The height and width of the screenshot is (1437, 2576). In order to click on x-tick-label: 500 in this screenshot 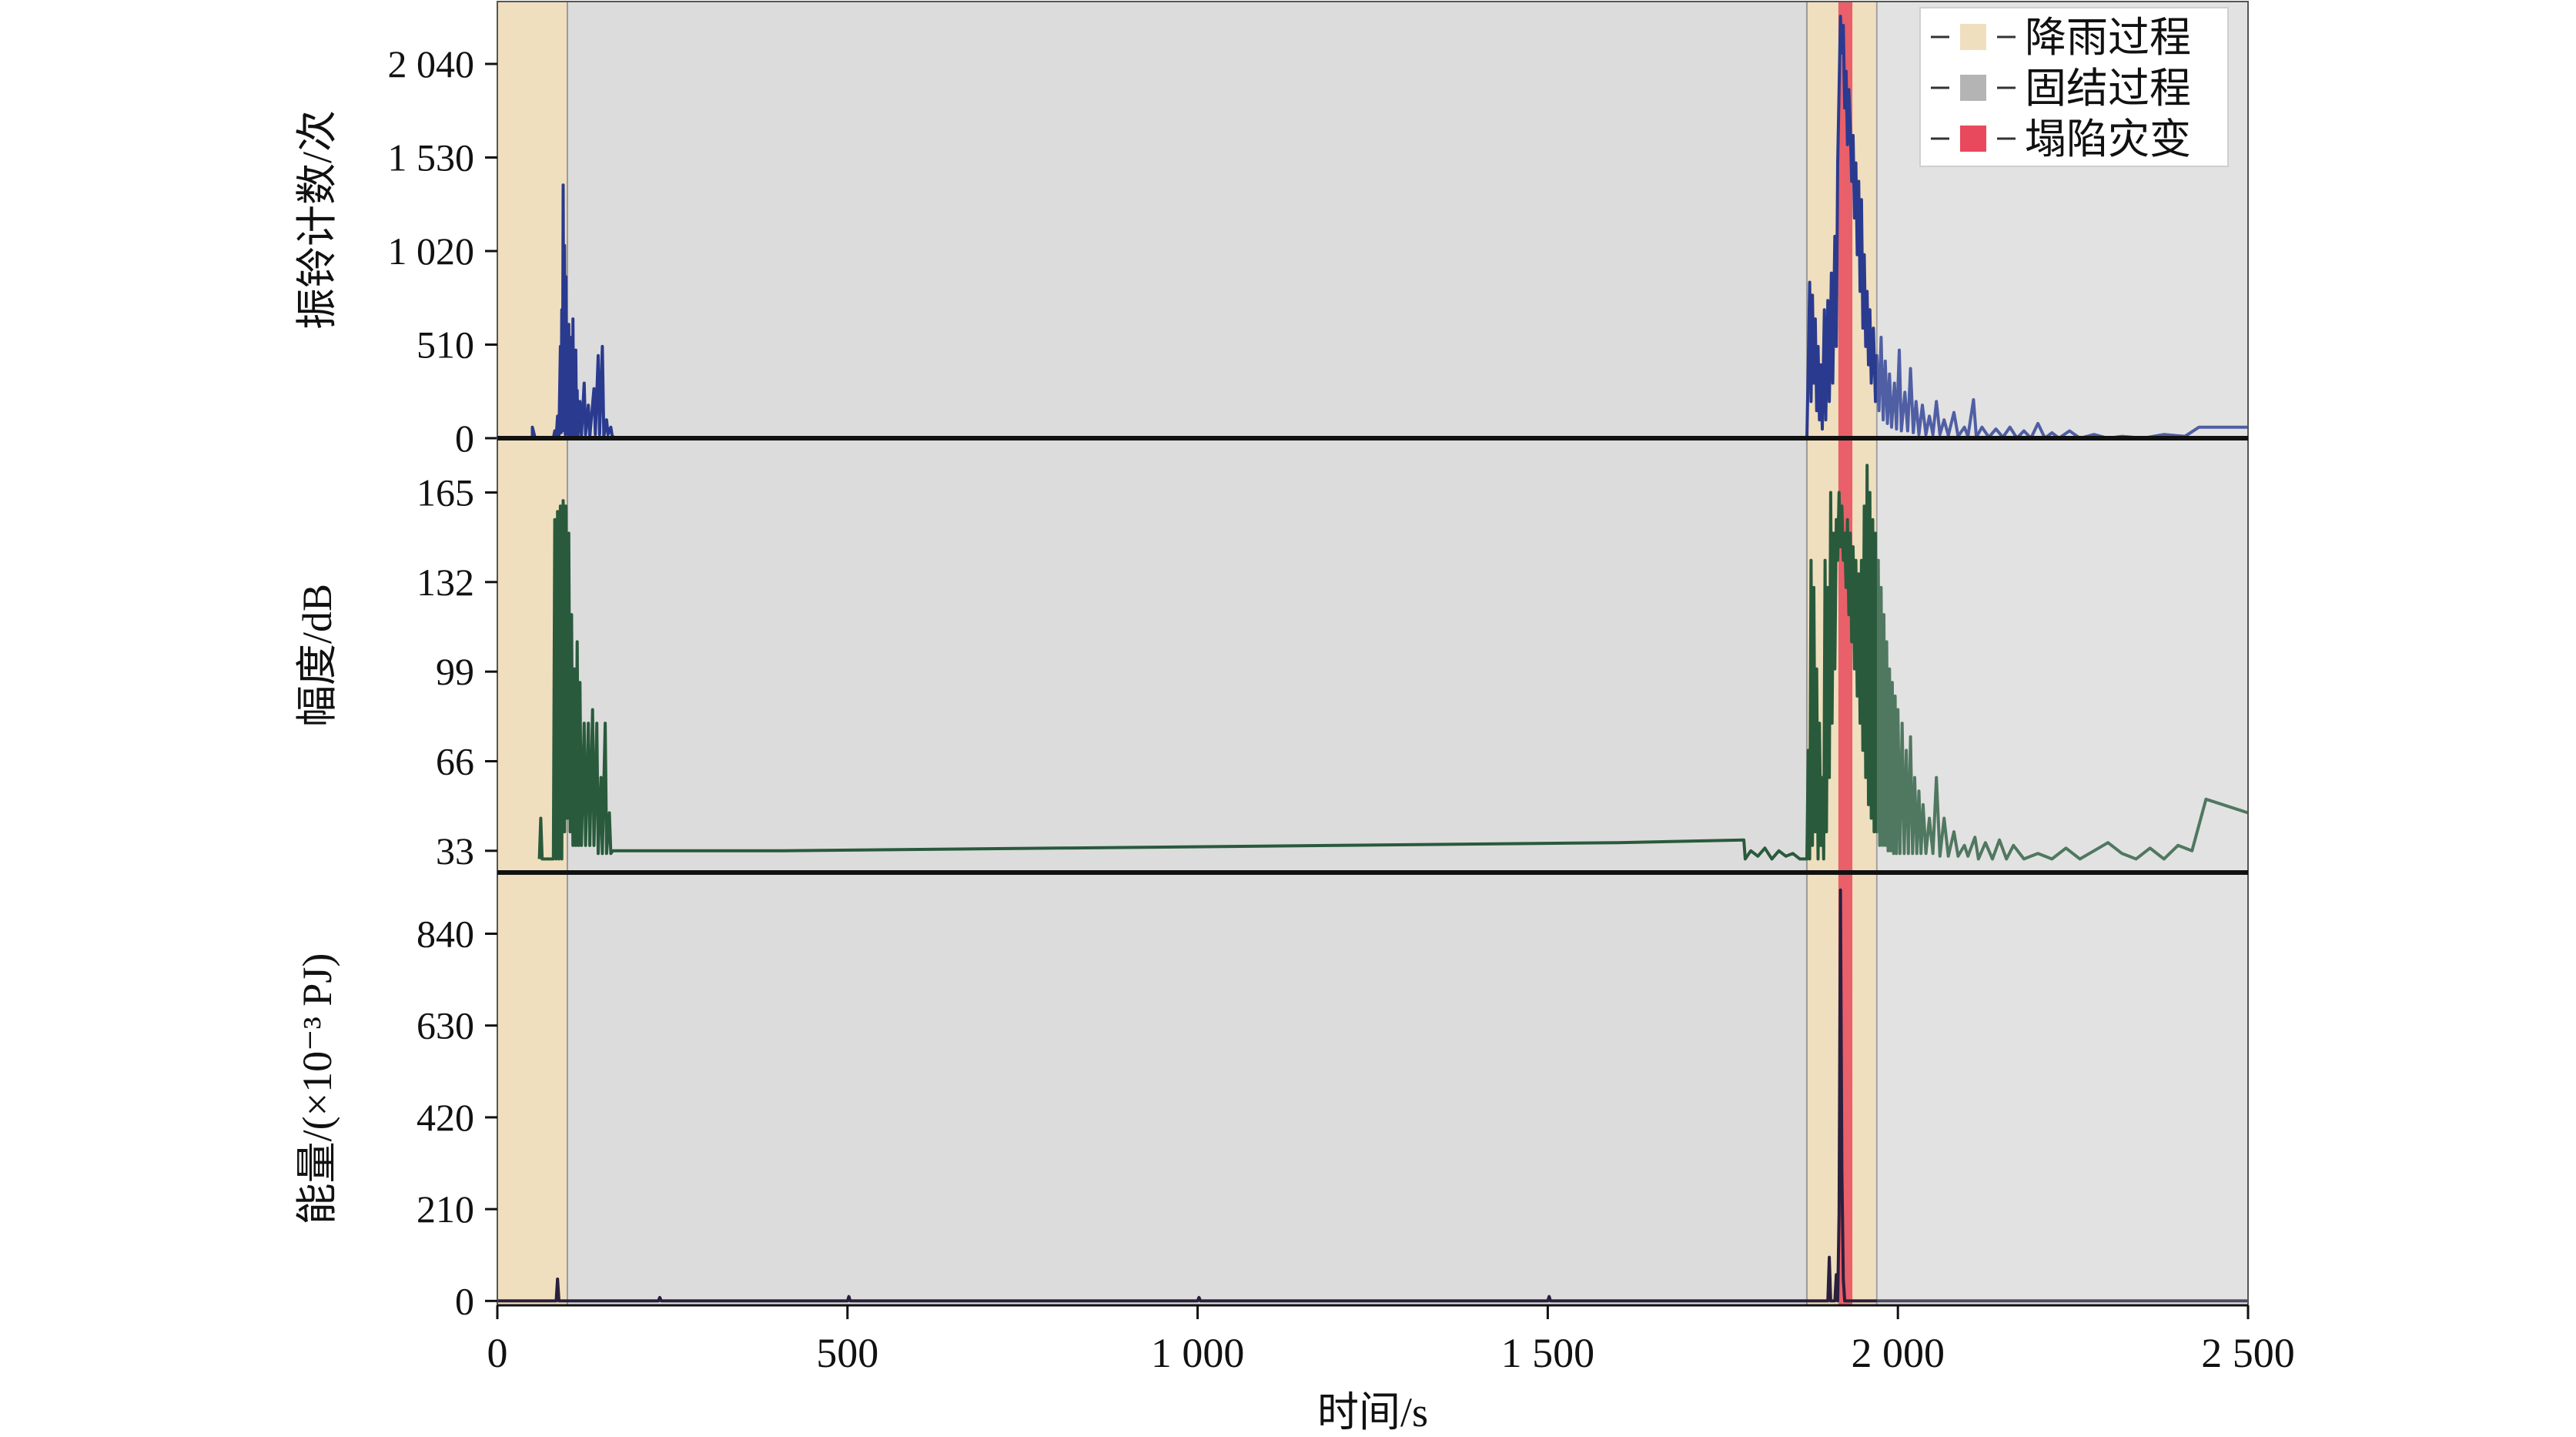, I will do `click(847, 1353)`.